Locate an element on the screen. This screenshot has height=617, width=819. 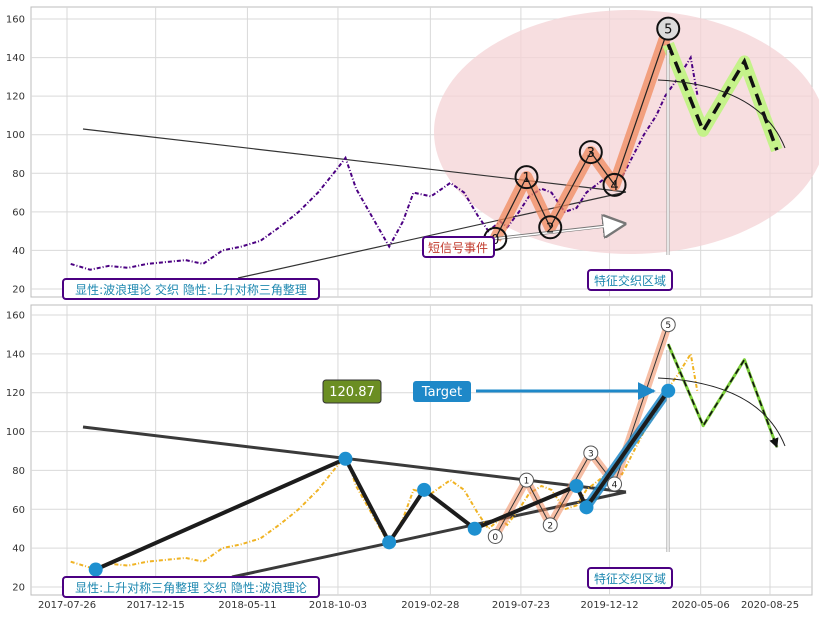
wave-projection-bottom is located at coordinates (722, 395).